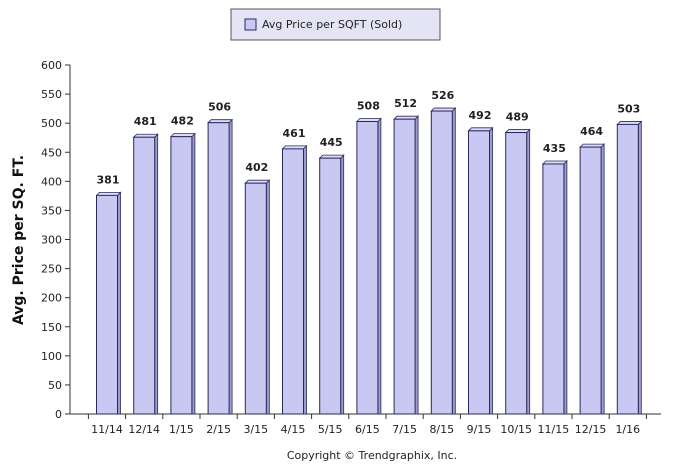 The width and height of the screenshot is (689, 471). What do you see at coordinates (51, 152) in the screenshot?
I see `y-tick-label: 450` at bounding box center [51, 152].